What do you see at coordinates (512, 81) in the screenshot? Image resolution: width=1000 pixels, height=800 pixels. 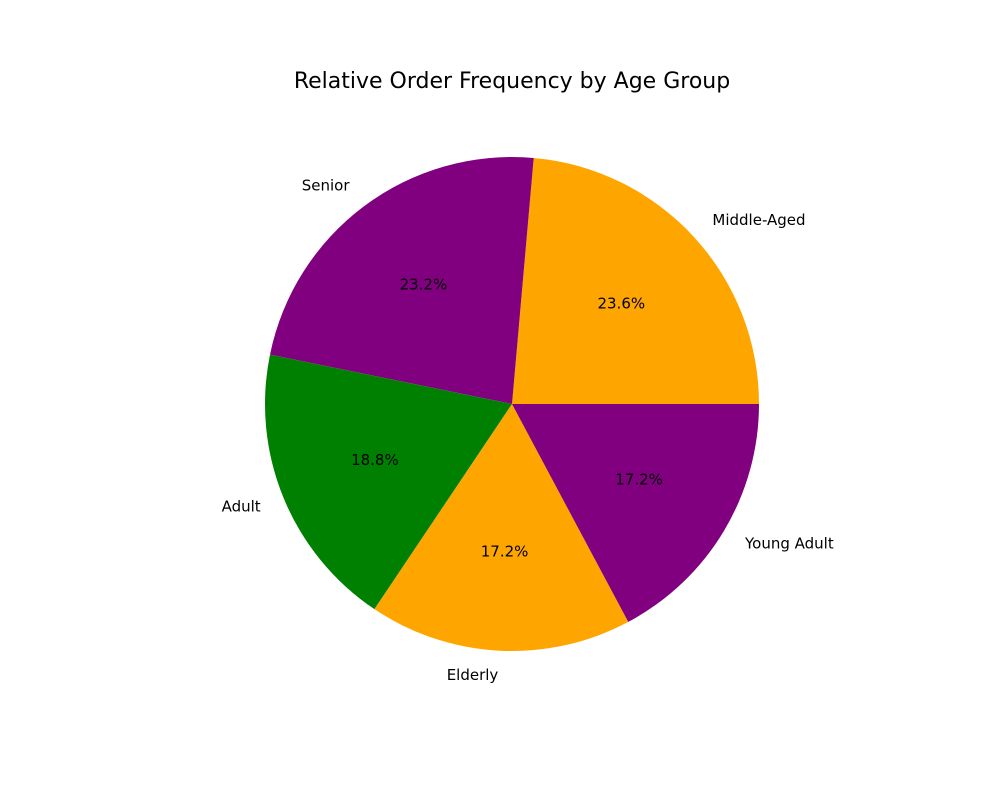 I see `chart-title: Relative Order Frequency by Age Group` at bounding box center [512, 81].